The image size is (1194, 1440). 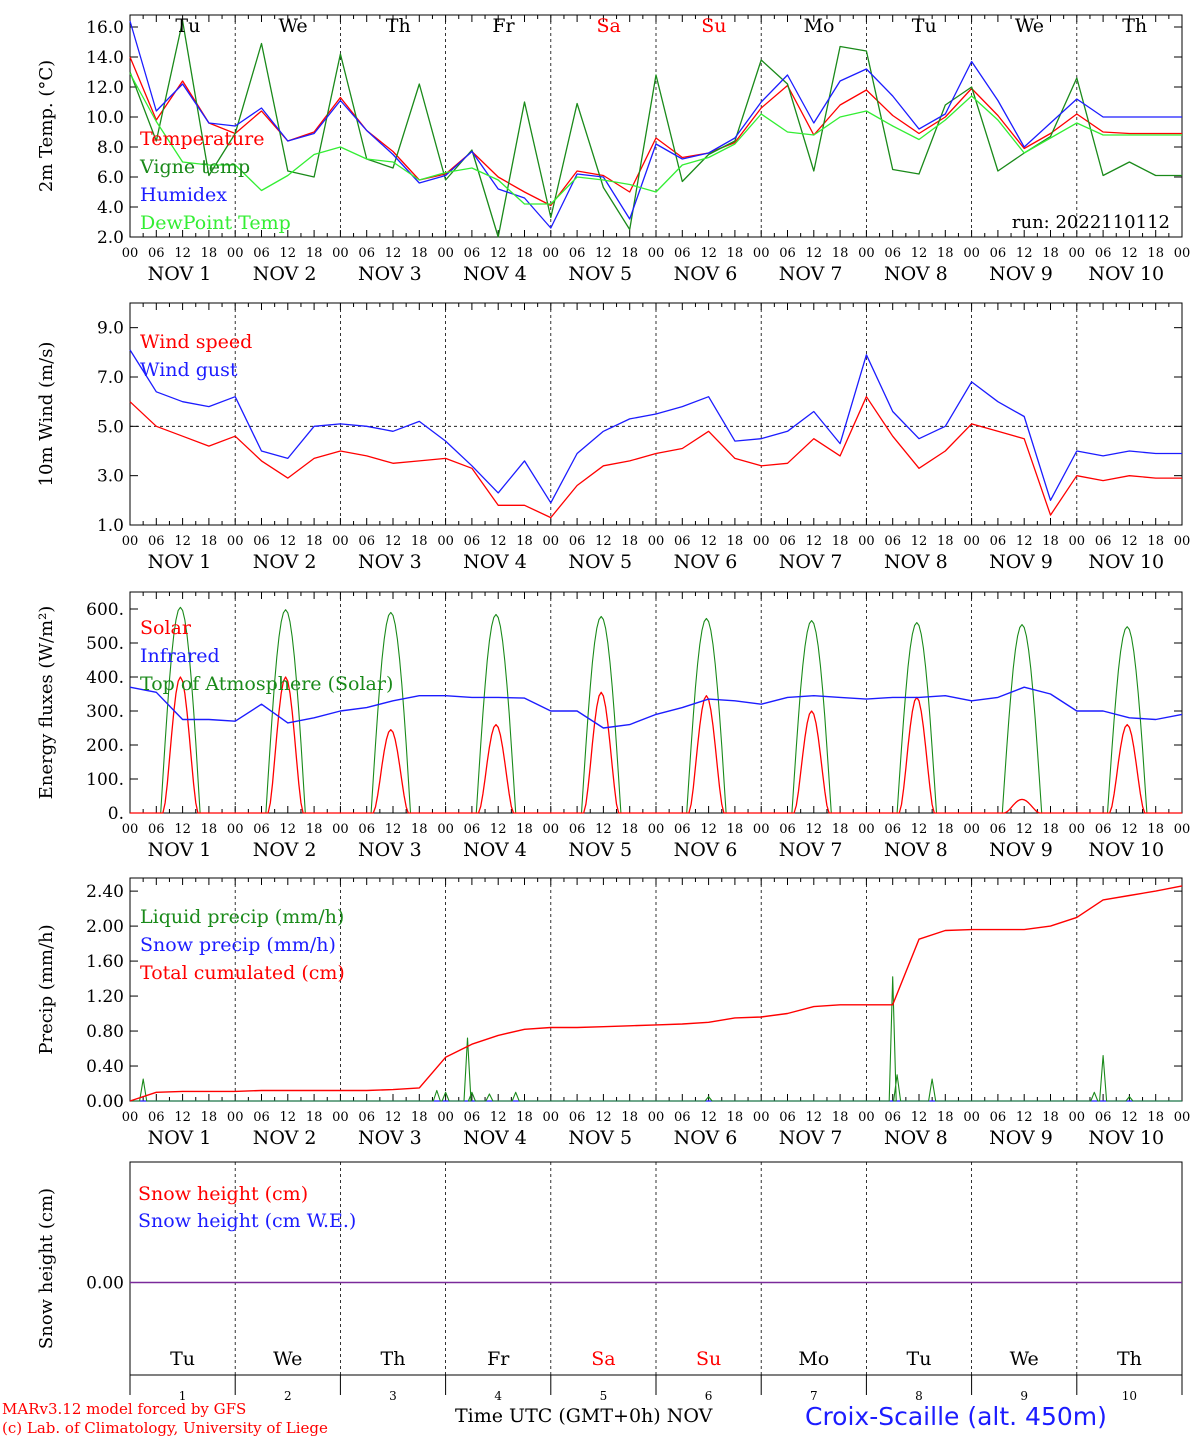 What do you see at coordinates (105, 644) in the screenshot?
I see `y-tick-label: 500.` at bounding box center [105, 644].